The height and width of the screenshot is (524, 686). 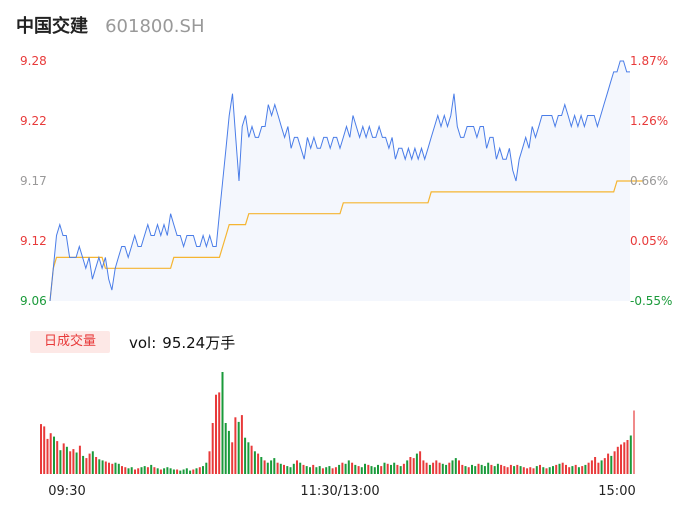 What do you see at coordinates (143, 343) in the screenshot?
I see `volume-label: vol:` at bounding box center [143, 343].